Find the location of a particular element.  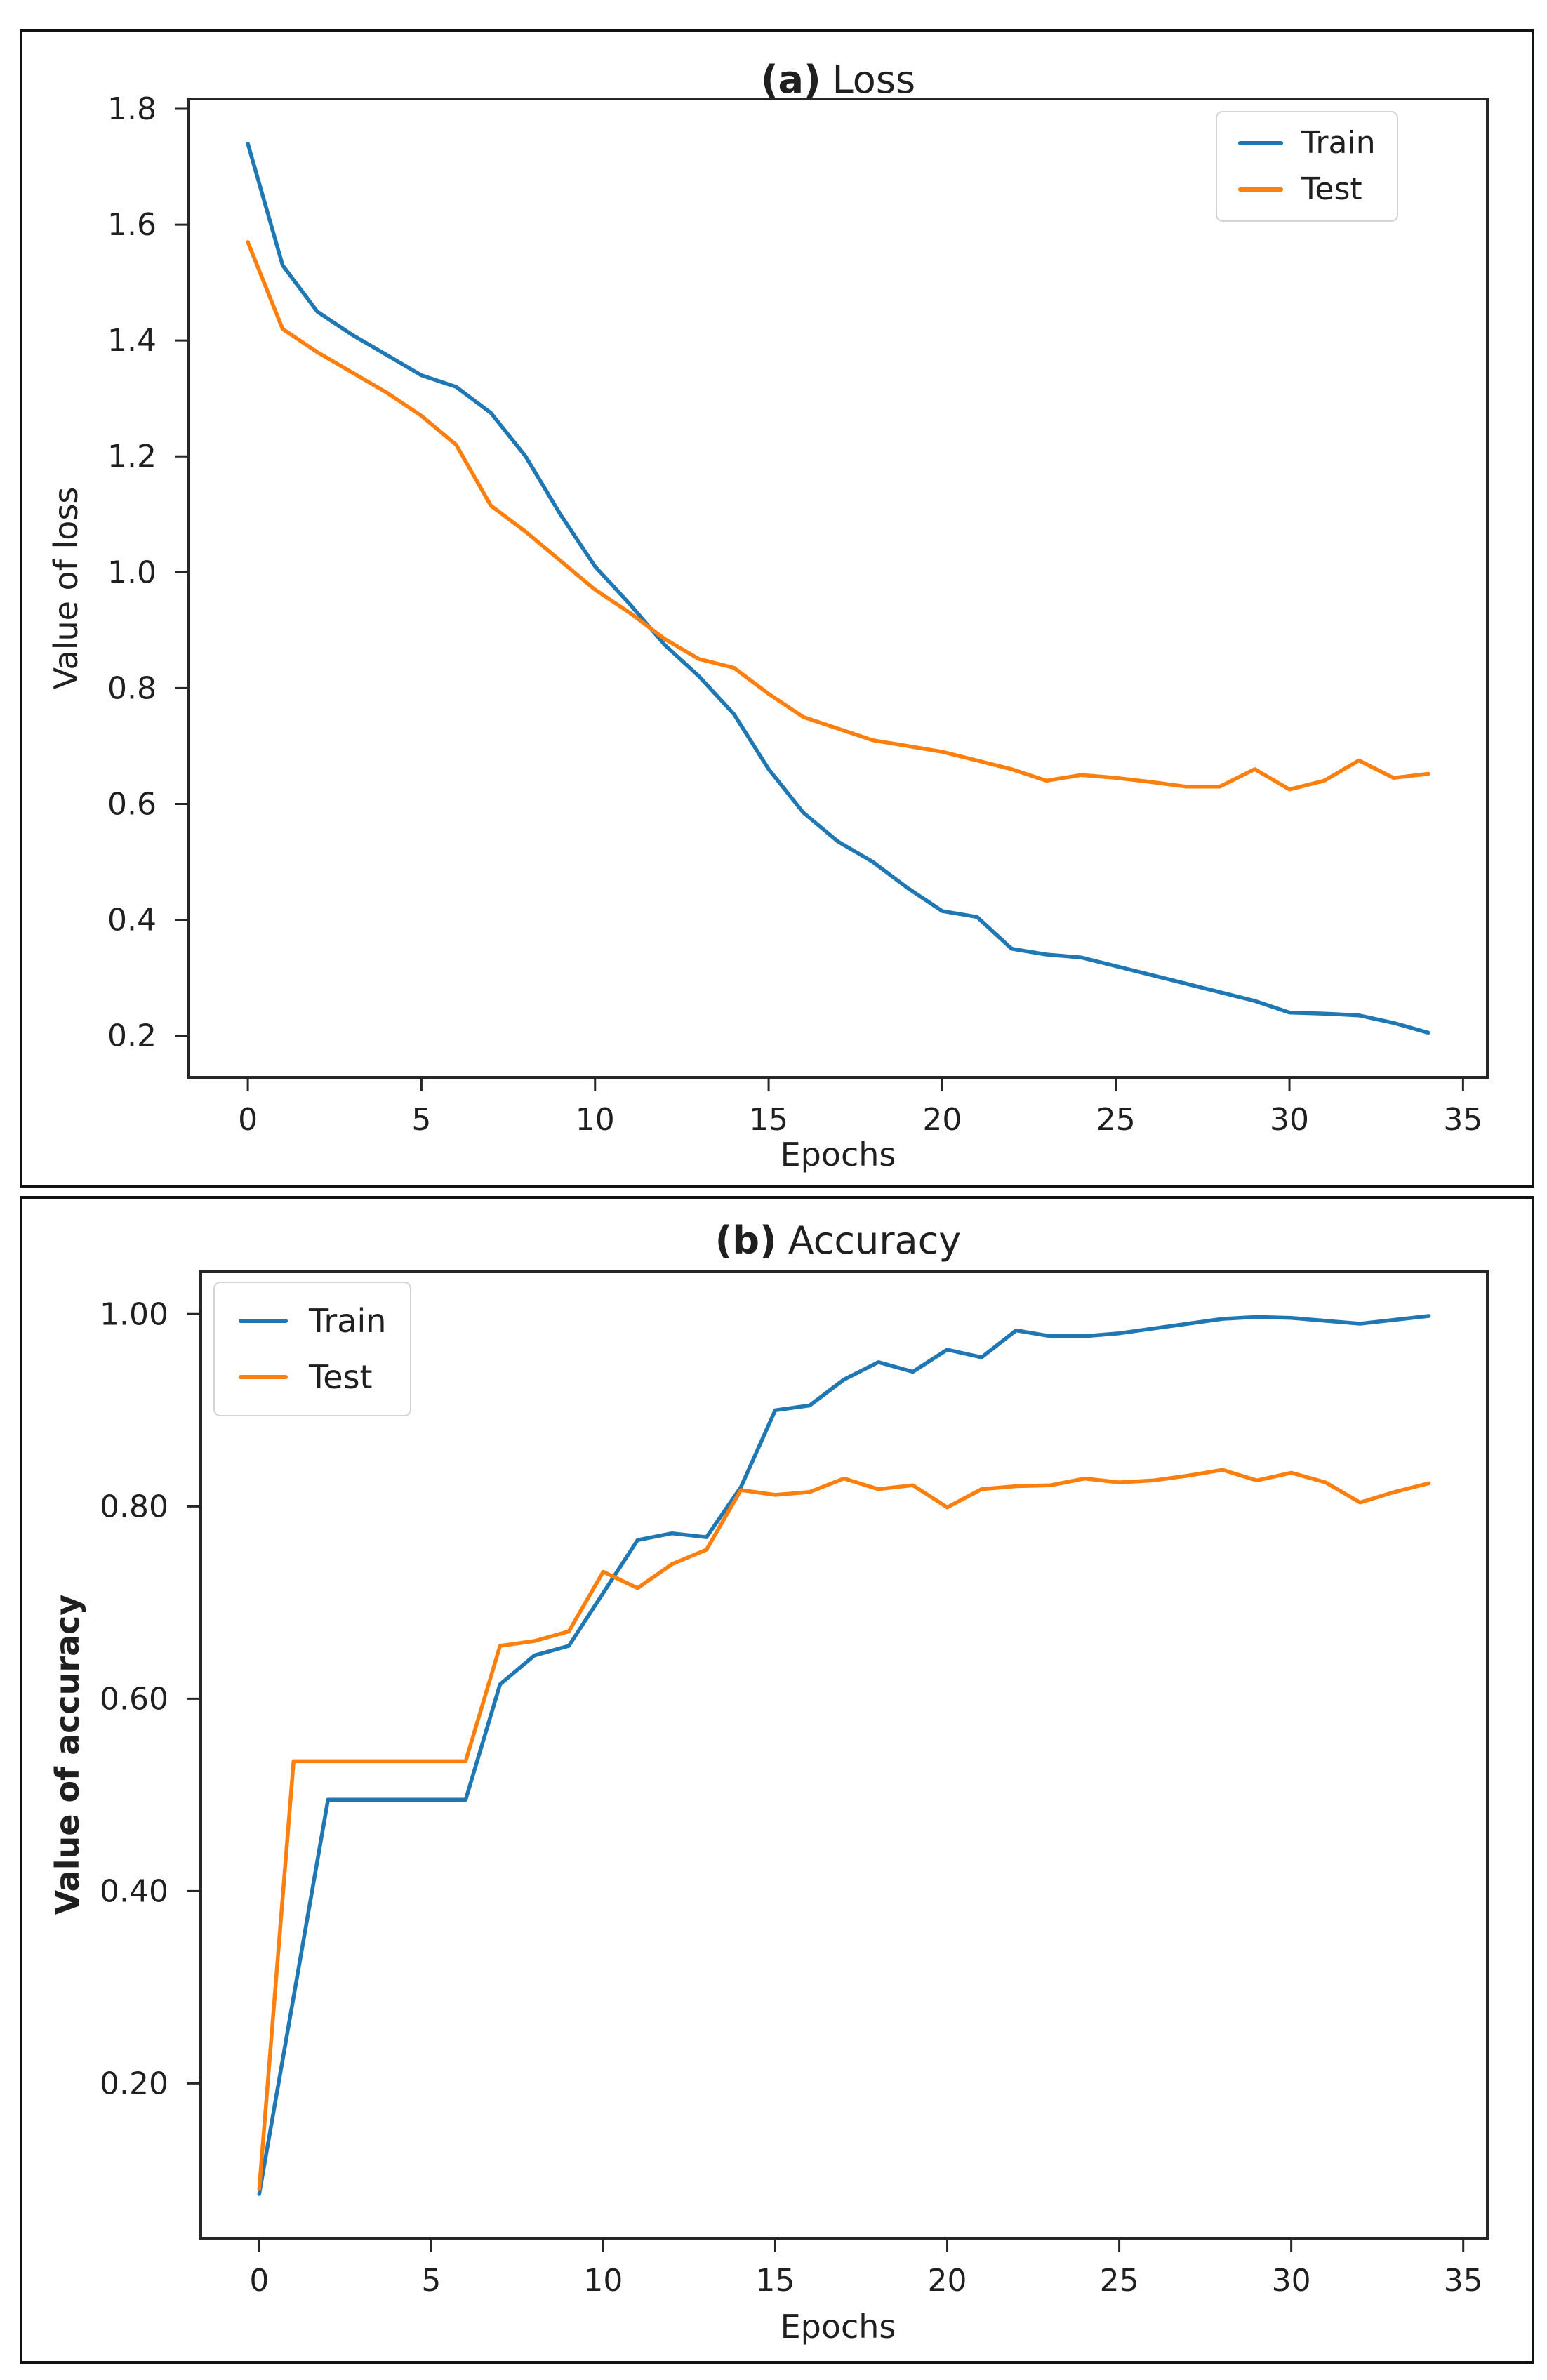

loss-legend: Train Test is located at coordinates (1307, 166).